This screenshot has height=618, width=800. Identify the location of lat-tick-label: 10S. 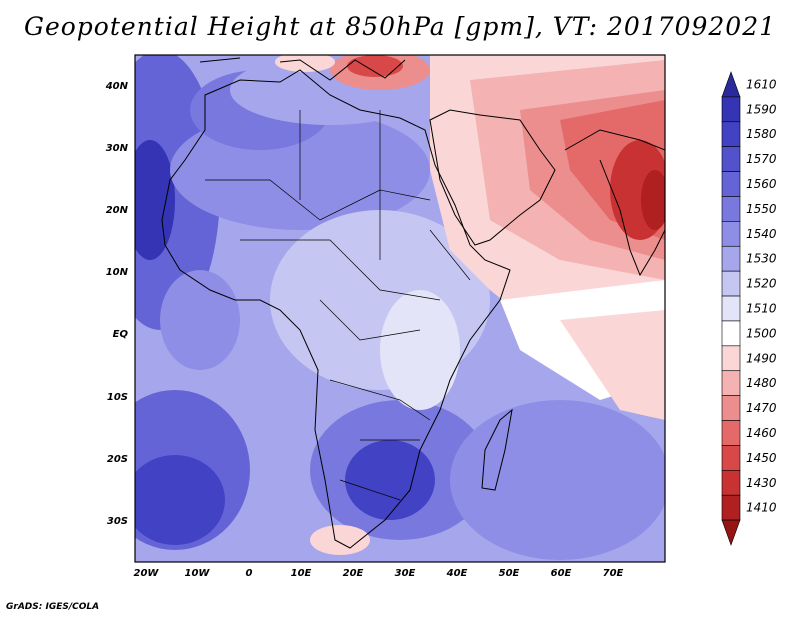
(117, 397).